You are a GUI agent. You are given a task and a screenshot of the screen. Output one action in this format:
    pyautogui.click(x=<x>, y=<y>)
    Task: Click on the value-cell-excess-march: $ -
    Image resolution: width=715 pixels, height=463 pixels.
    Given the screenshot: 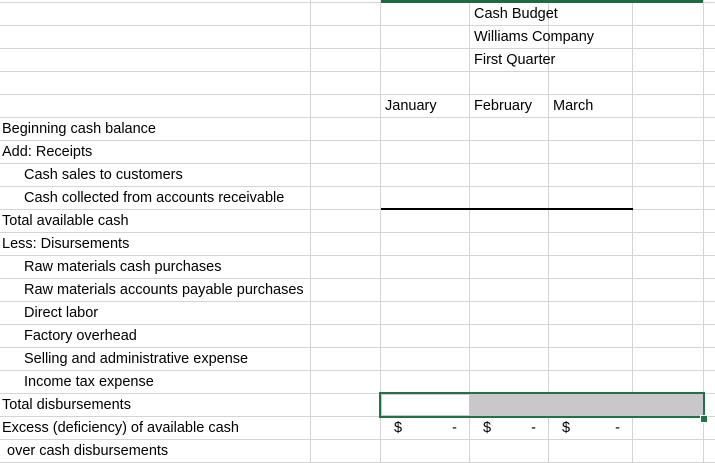 What is the action you would take?
    pyautogui.click(x=590, y=428)
    